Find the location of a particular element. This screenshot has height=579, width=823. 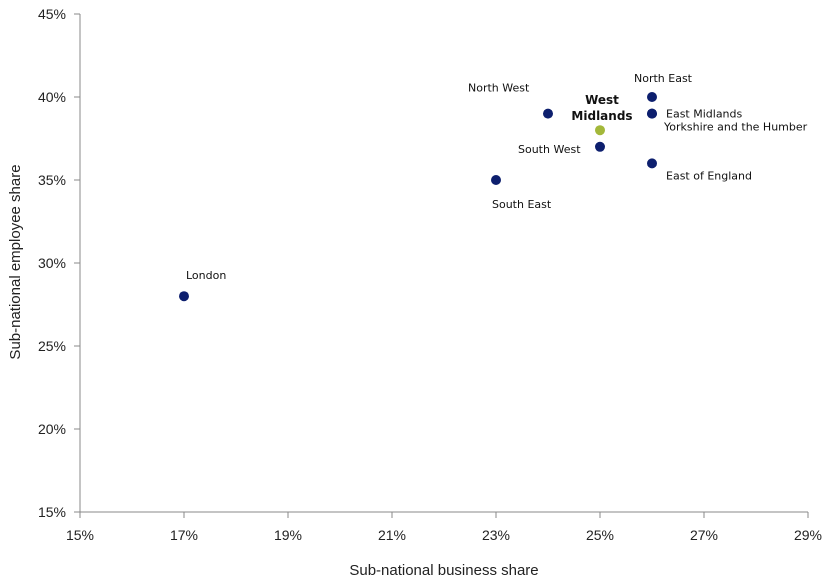

point-label: South East is located at coordinates (522, 204).